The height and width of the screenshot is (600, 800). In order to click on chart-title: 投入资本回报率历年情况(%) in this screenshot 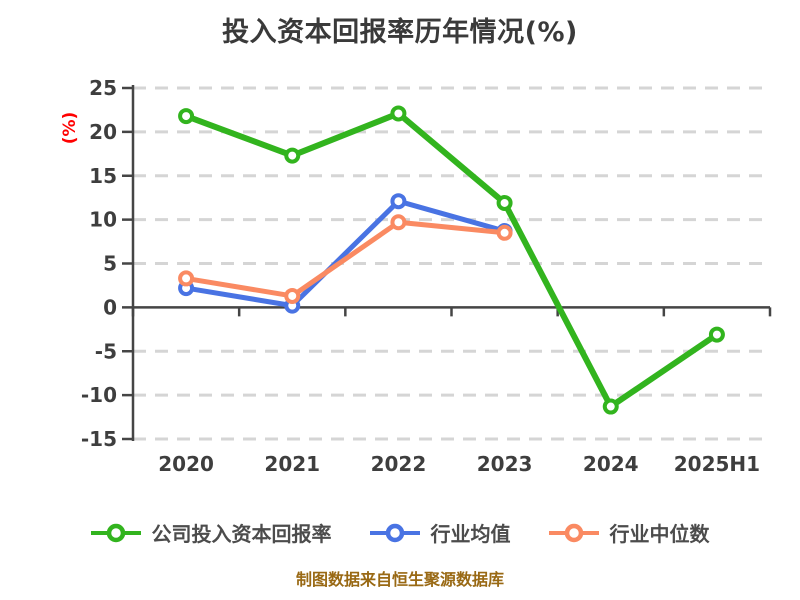, I will do `click(400, 32)`.